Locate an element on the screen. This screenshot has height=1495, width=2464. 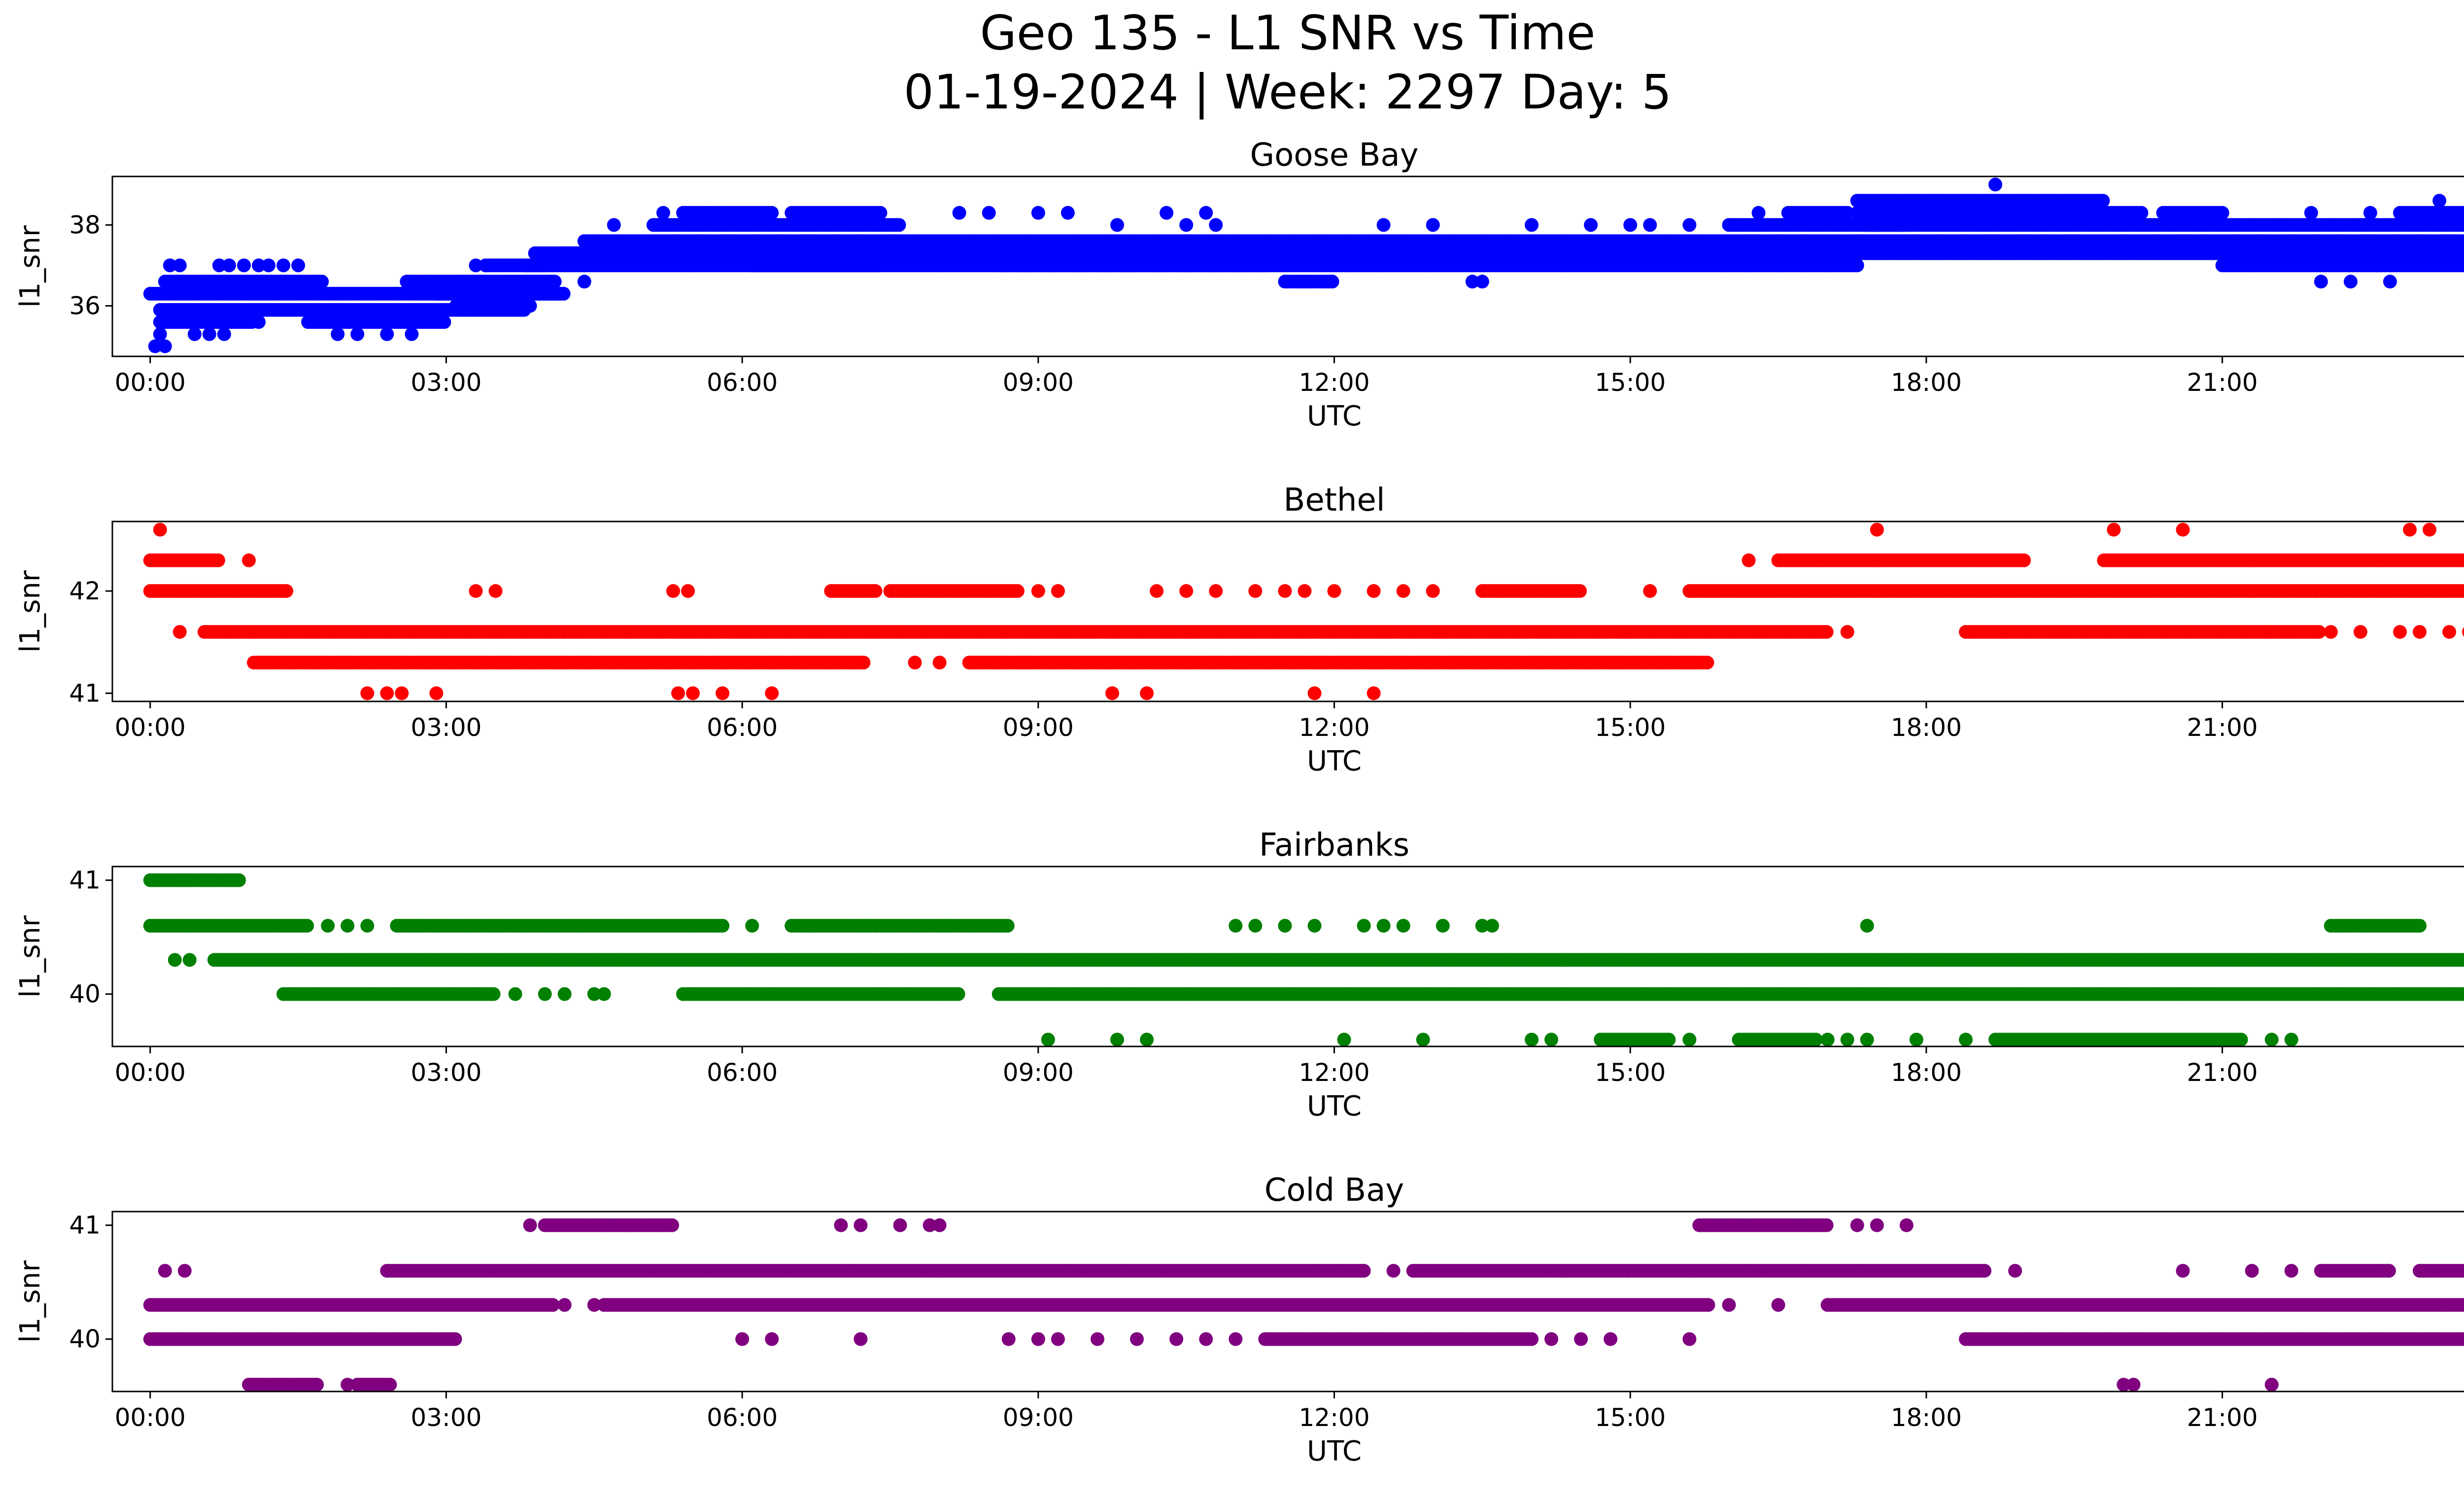
x-tick-label: 09:00 is located at coordinates (1038, 382).